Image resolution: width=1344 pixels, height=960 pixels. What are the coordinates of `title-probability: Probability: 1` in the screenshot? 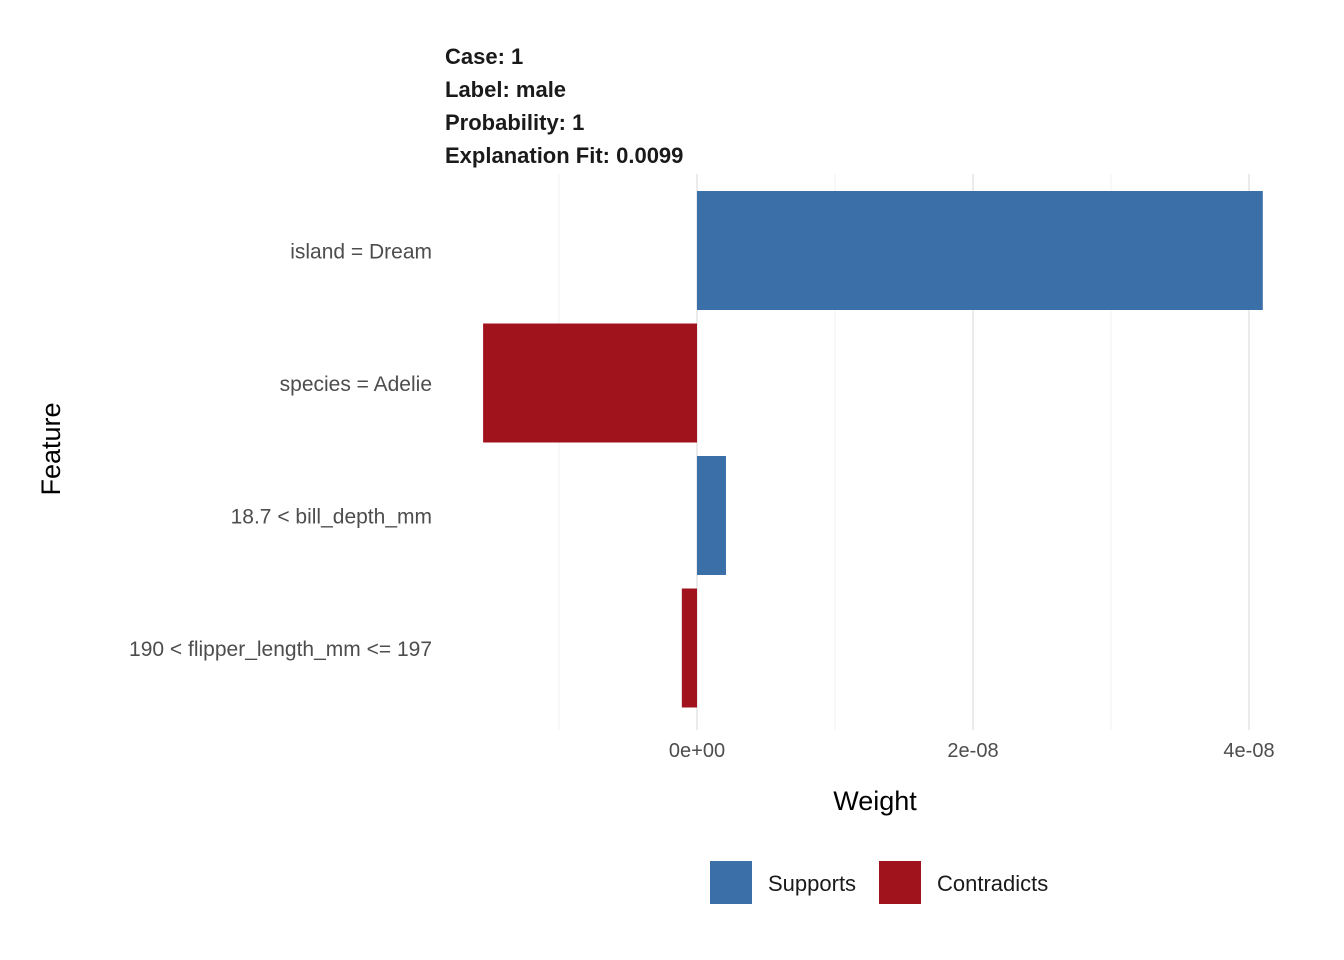 It's located at (514, 122).